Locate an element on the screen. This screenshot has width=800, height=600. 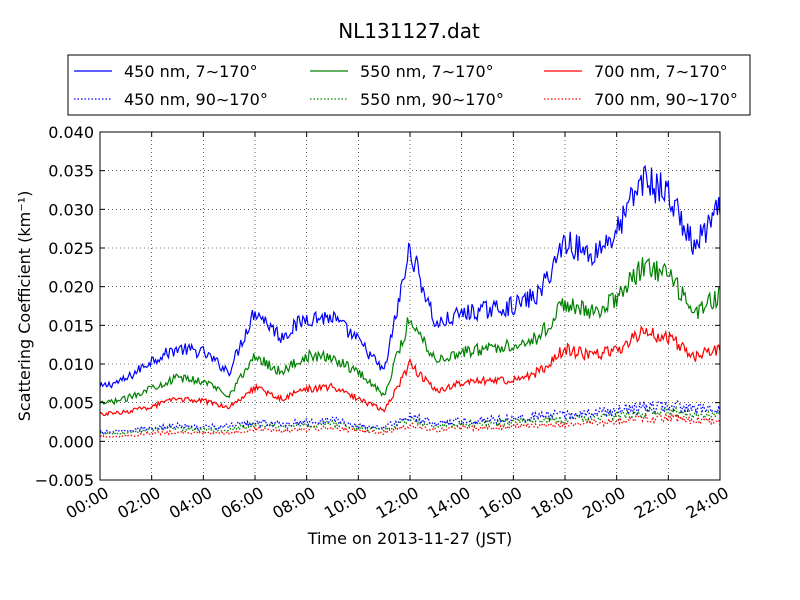
legend-label: 700 nm, 90∼170° is located at coordinates (666, 99).